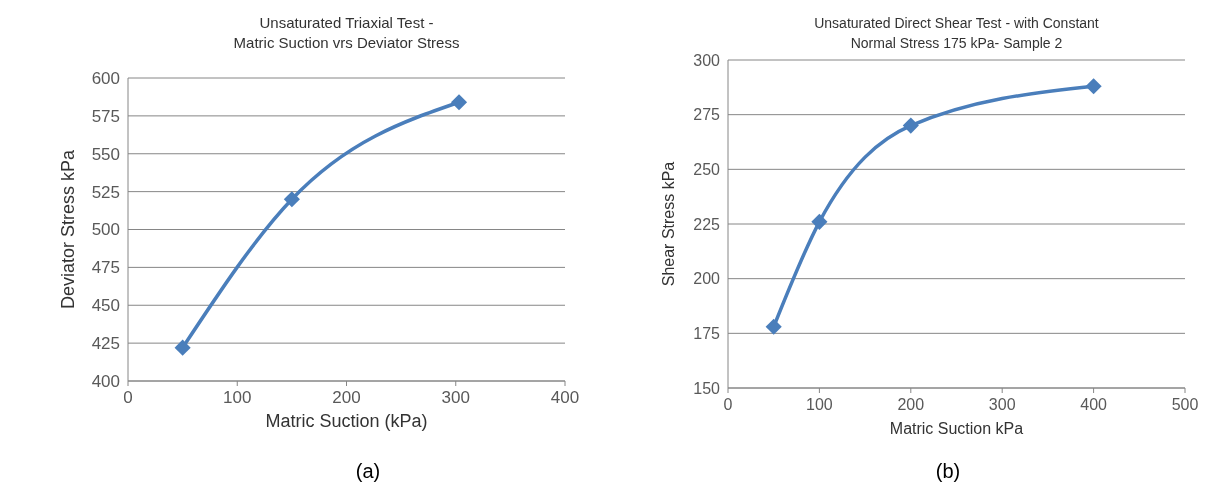  What do you see at coordinates (105, 78) in the screenshot?
I see `y-tick-label: 600` at bounding box center [105, 78].